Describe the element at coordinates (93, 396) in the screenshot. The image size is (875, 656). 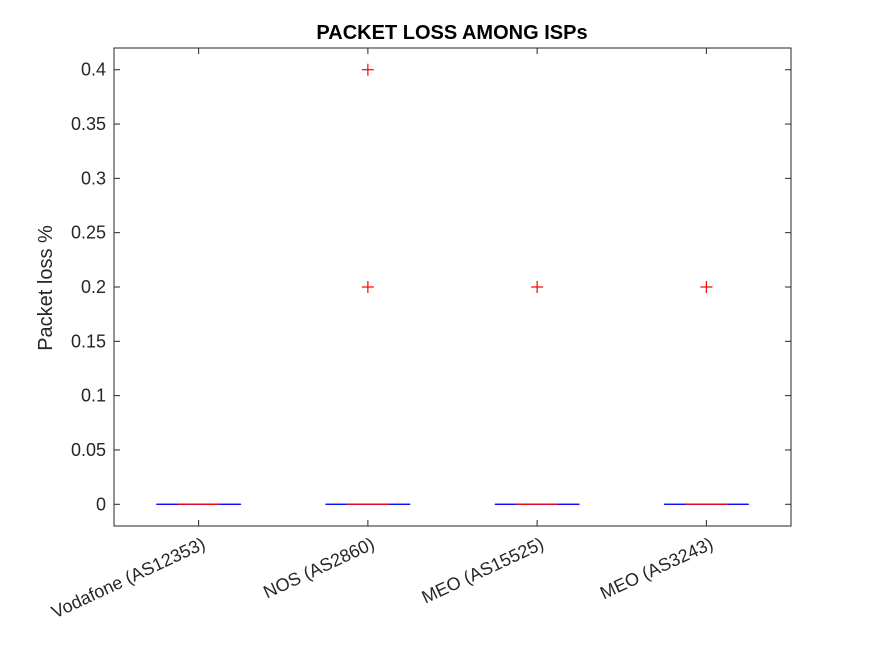
I see `y-tick-label: 0.1` at that location.